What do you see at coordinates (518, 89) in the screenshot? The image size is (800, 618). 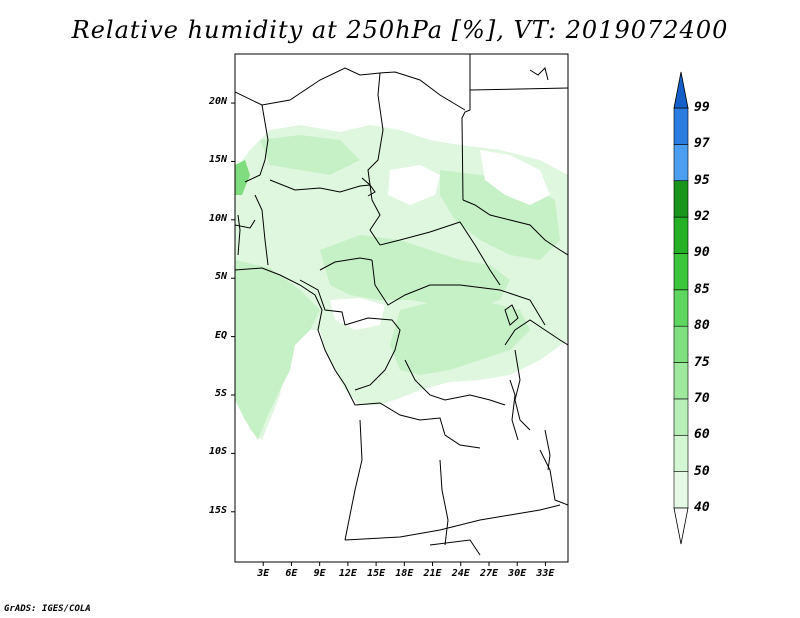 I see `border-egypt-sudan` at bounding box center [518, 89].